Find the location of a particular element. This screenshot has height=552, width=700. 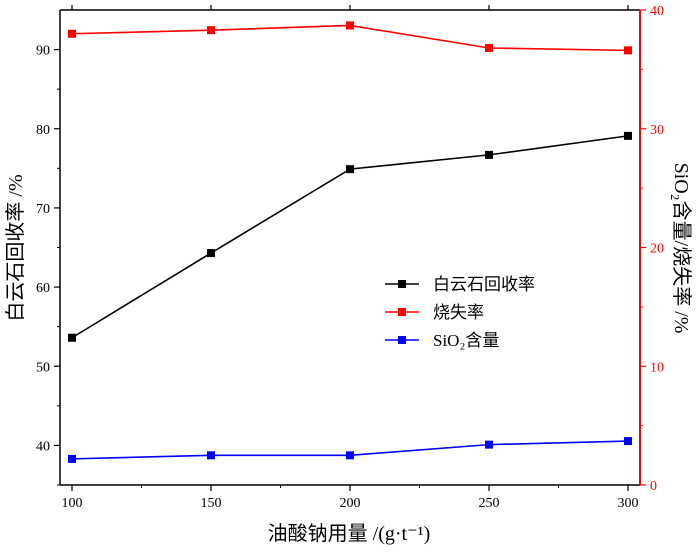

y-left-tick-label: 40 is located at coordinates (43, 446).